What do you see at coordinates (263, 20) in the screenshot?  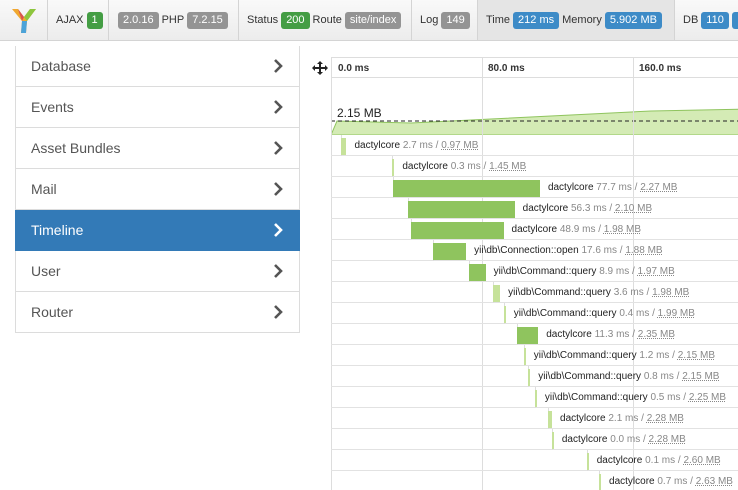 I see `status-label: Status` at bounding box center [263, 20].